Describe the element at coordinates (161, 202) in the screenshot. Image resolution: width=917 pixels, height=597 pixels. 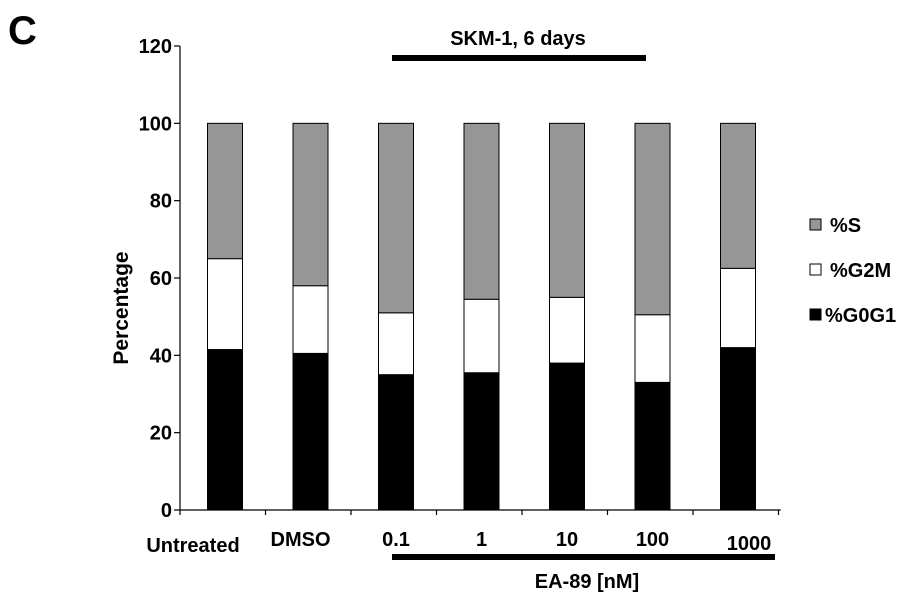
I see `y-tick-label: 80` at that location.